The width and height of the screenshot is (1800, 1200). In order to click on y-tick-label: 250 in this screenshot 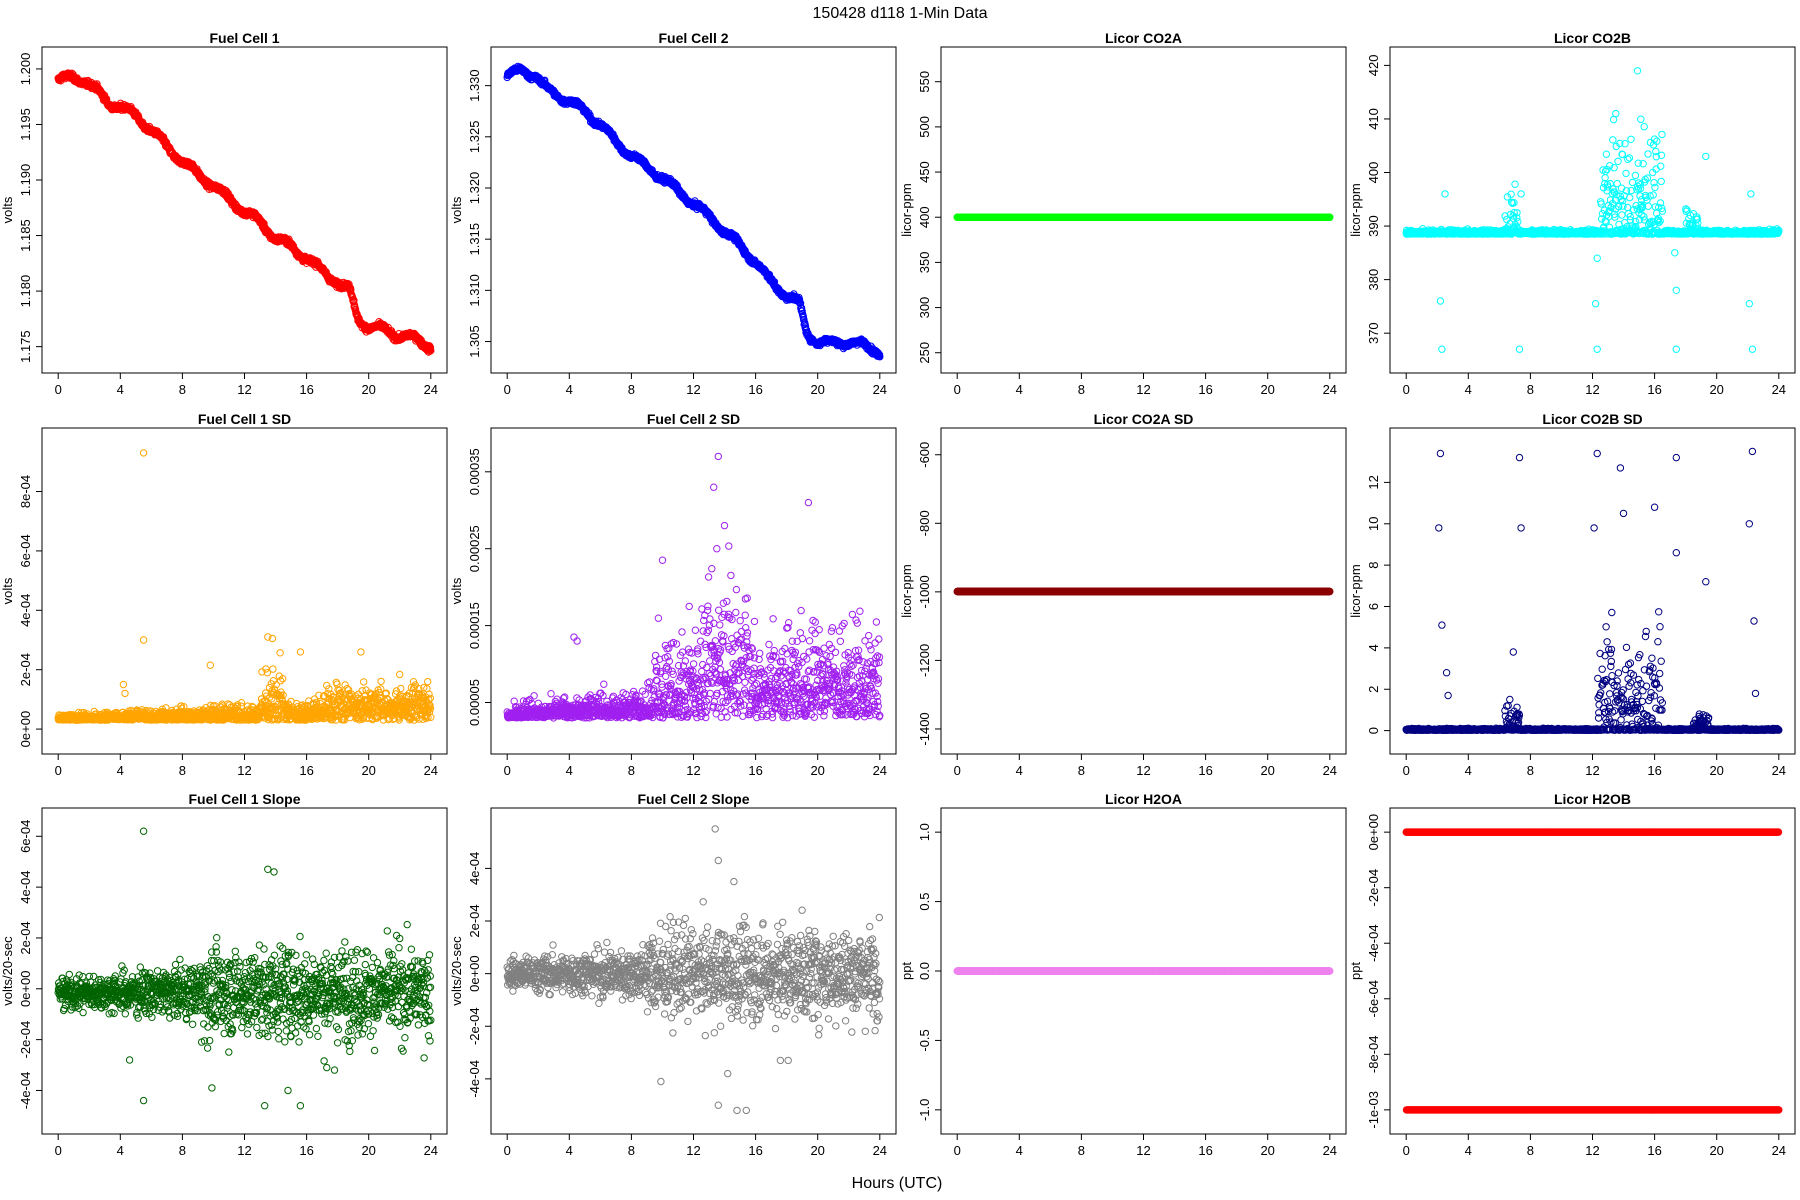, I will do `click(924, 353)`.